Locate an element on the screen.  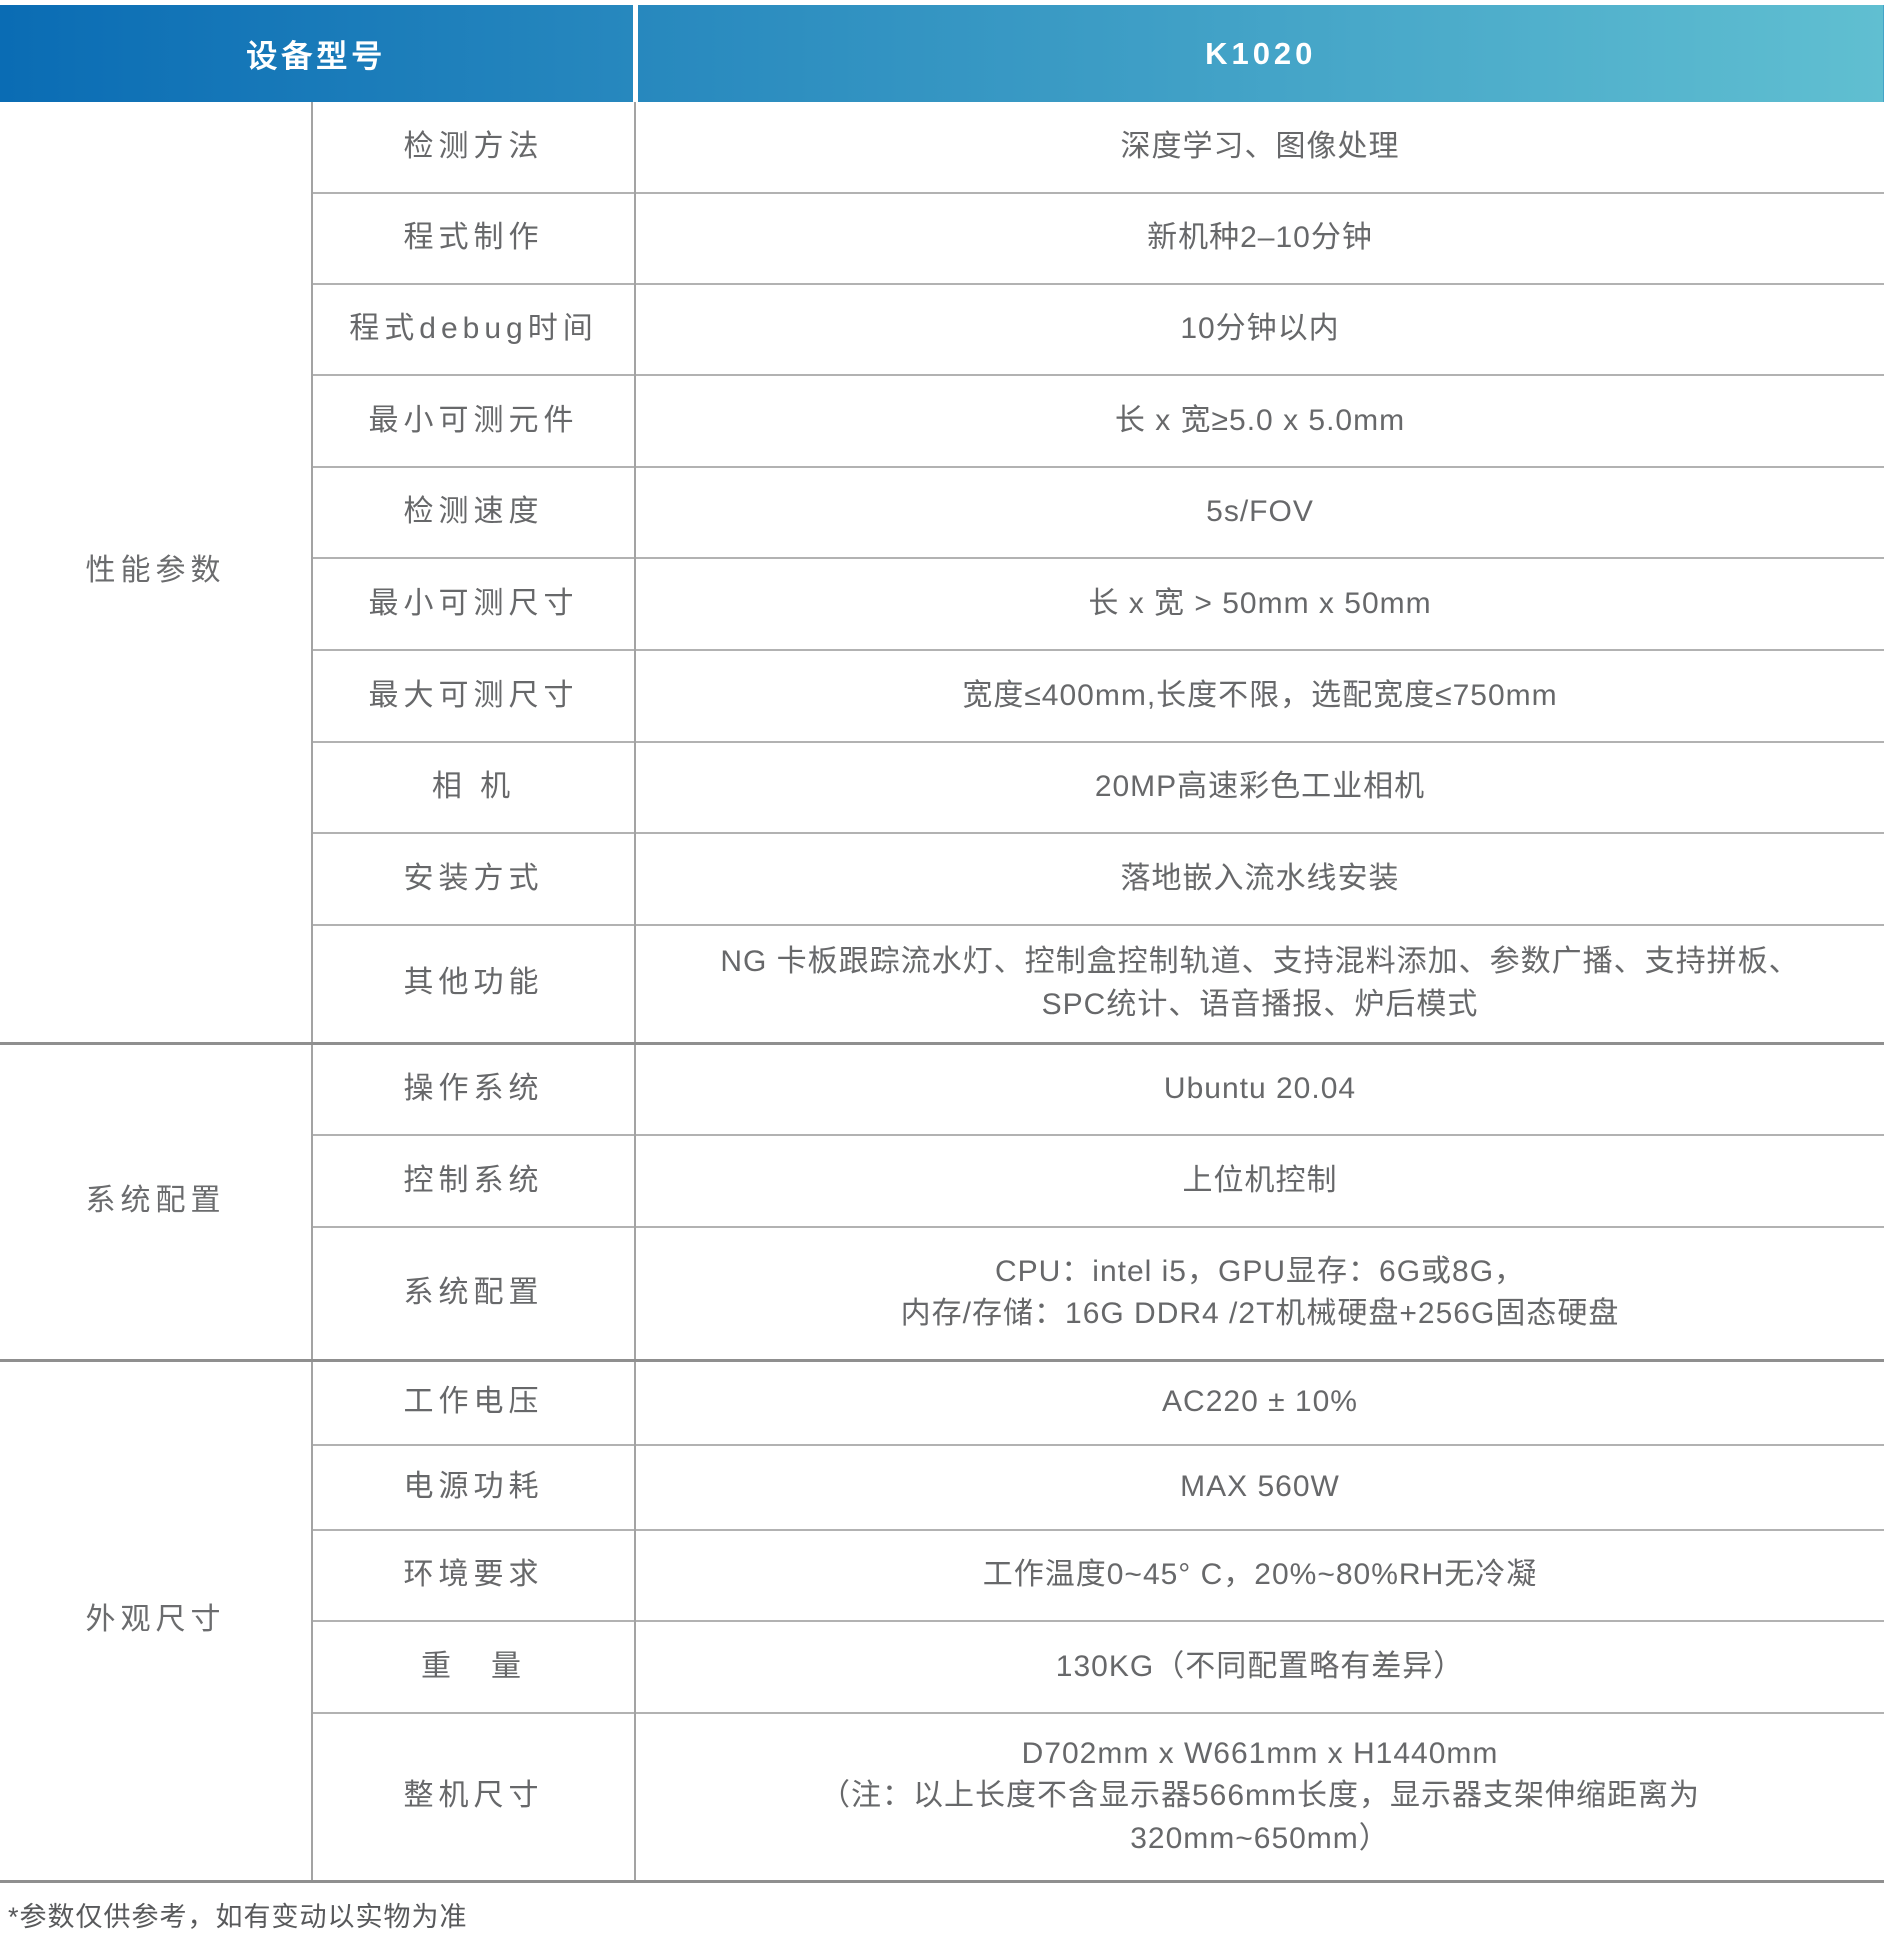
param-label: 整机尺寸 is located at coordinates (473, 1796).